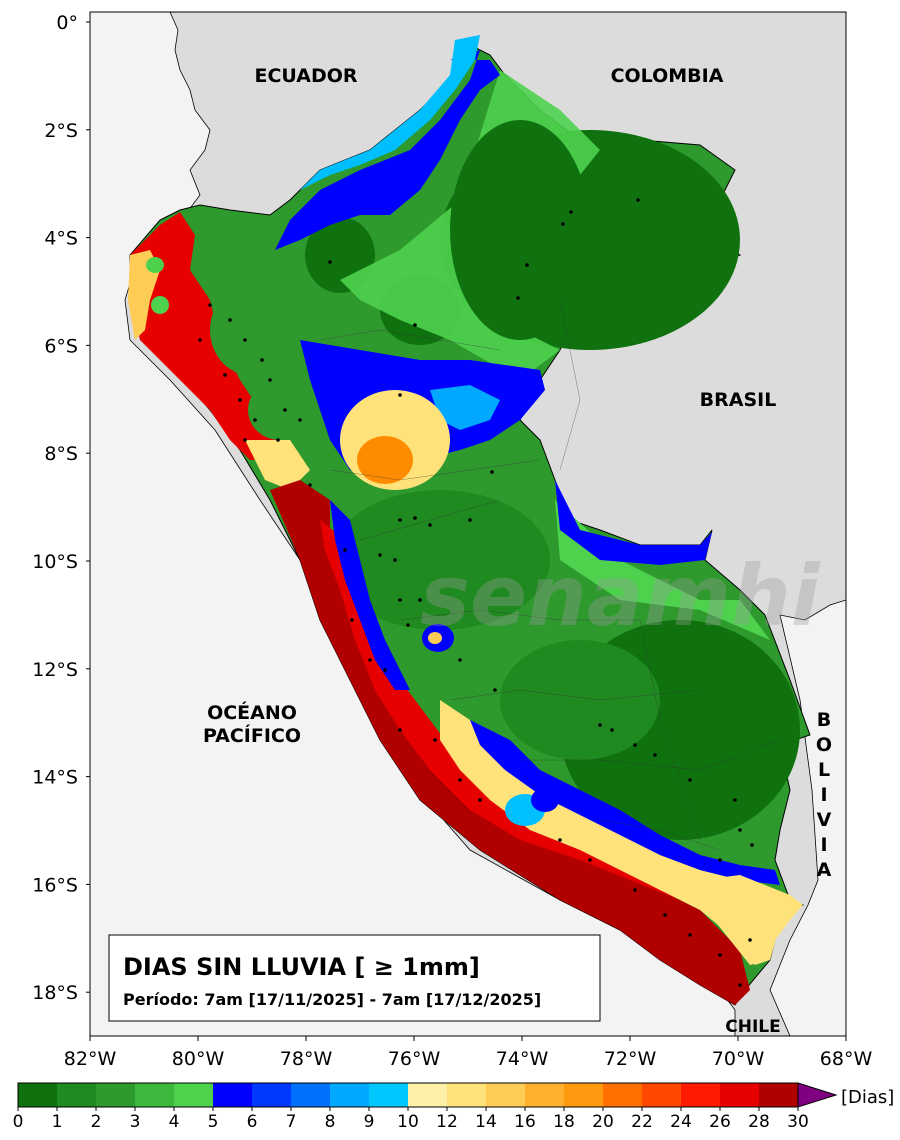 The height and width of the screenshot is (1140, 900). Describe the element at coordinates (250, 330) in the screenshot. I see `green-cluster-nw` at that location.